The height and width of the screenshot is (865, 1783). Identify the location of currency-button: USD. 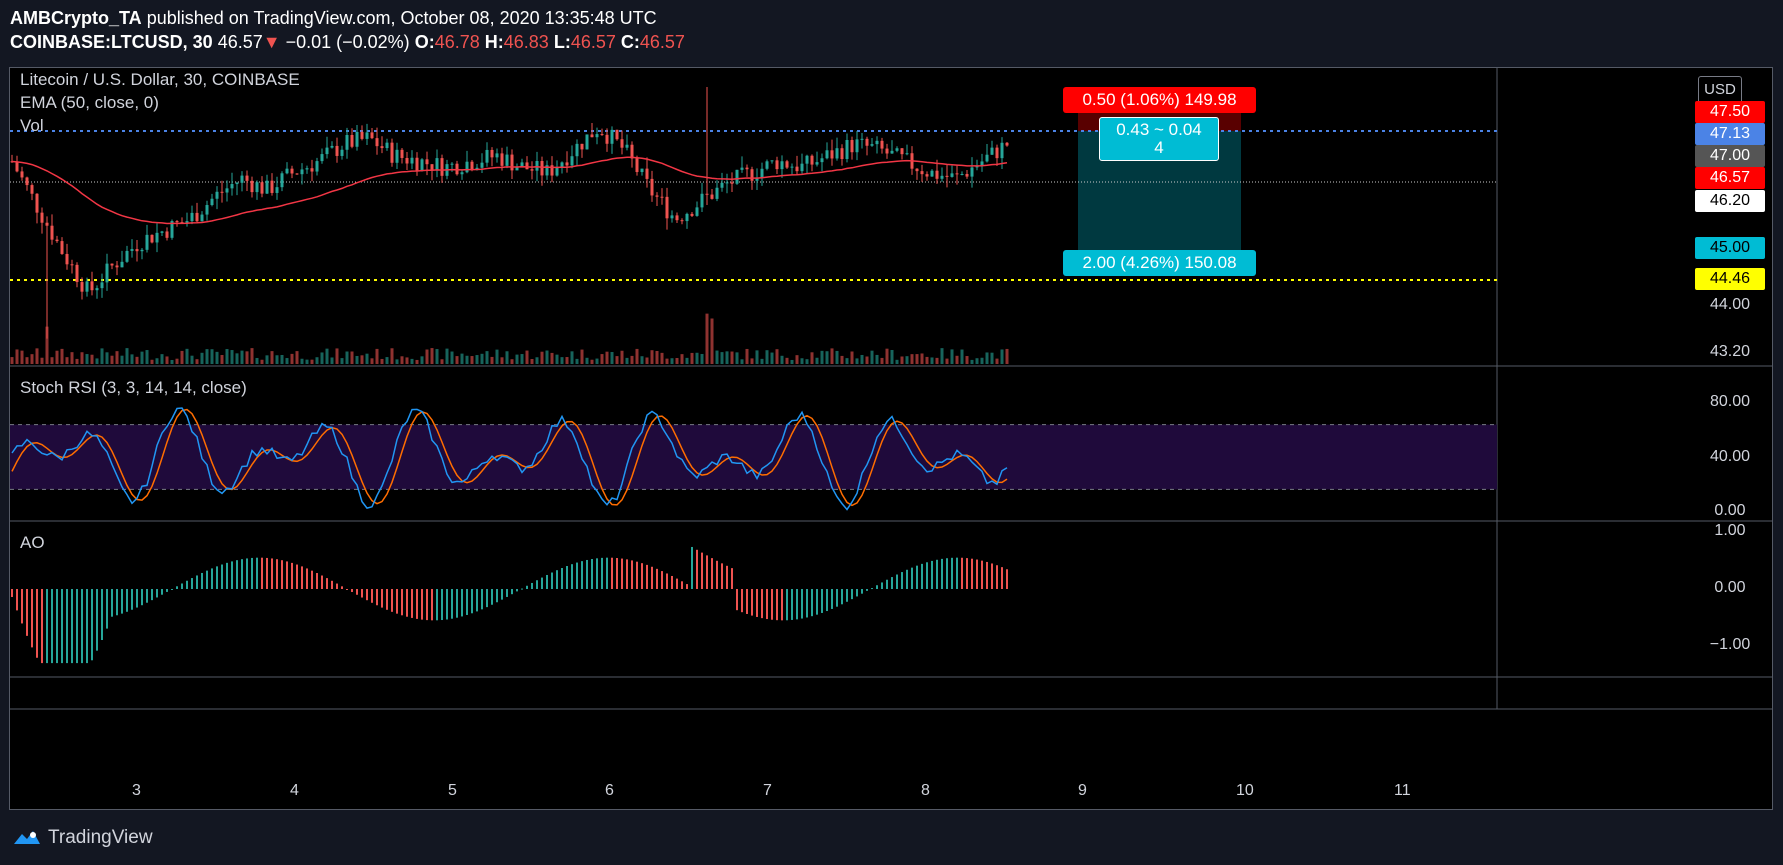
(1720, 90).